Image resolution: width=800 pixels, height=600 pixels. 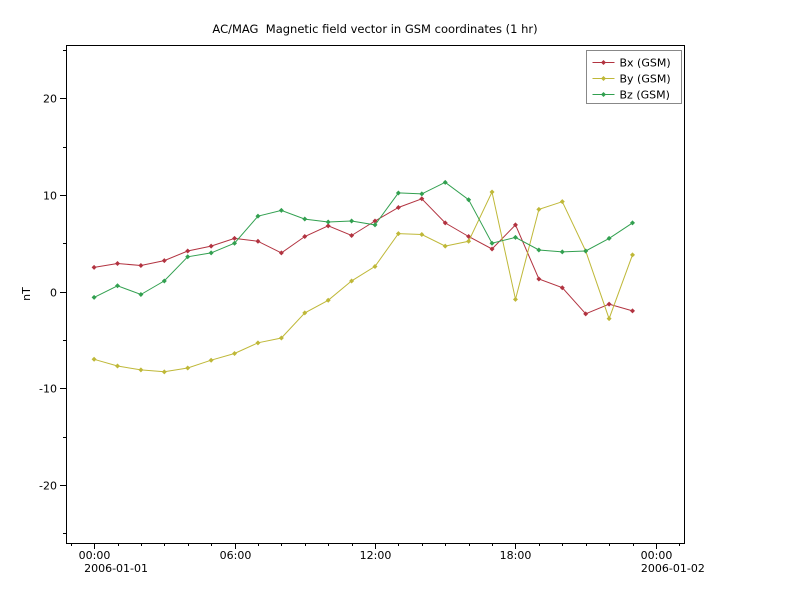 What do you see at coordinates (236, 555) in the screenshot?
I see `x-tick-label: 06:00` at bounding box center [236, 555].